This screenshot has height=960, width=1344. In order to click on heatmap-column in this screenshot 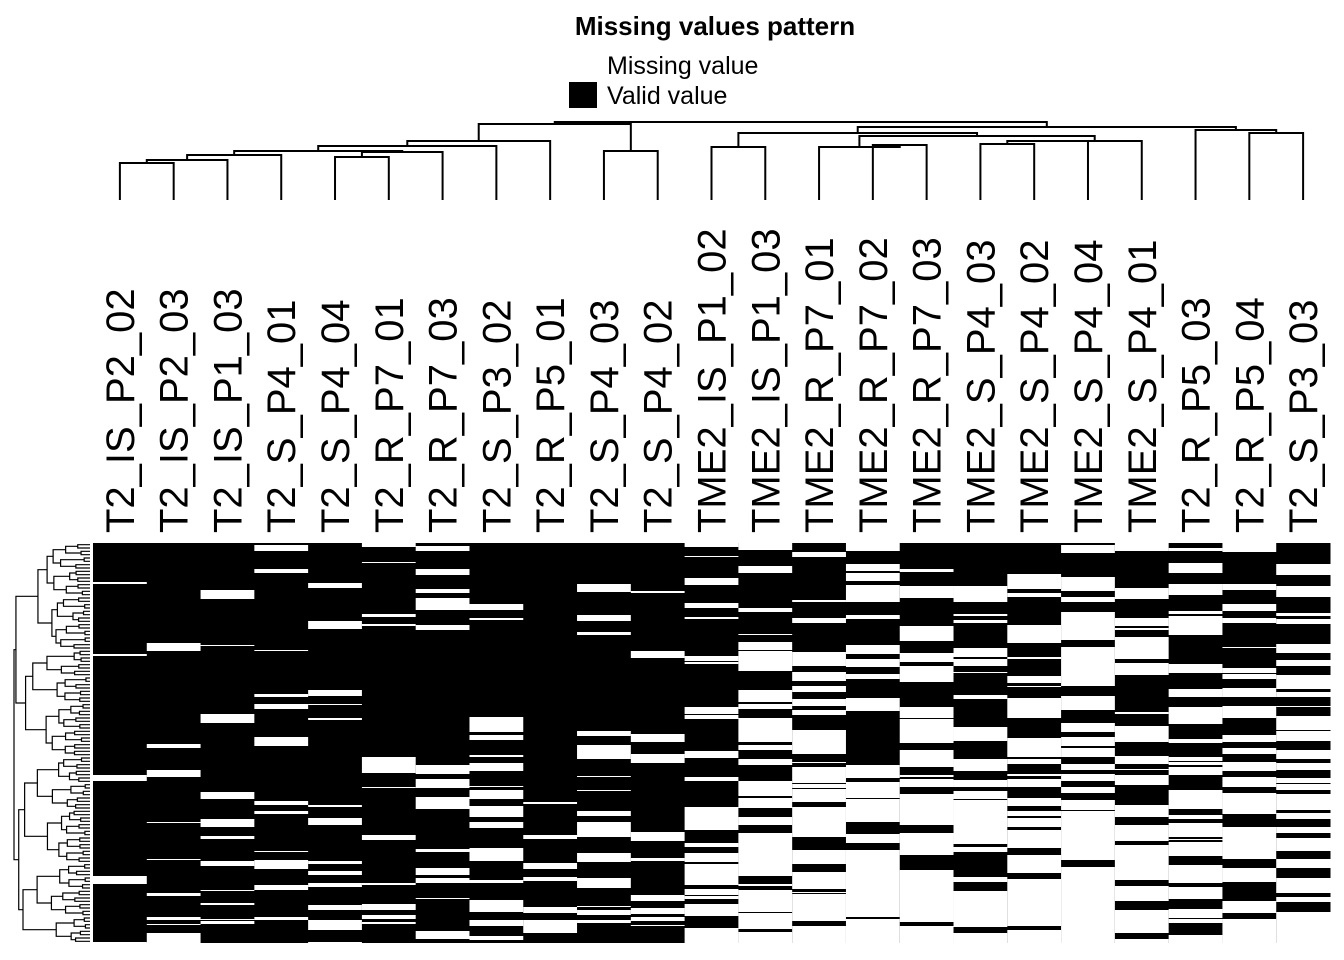, I will do `click(1303, 743)`.